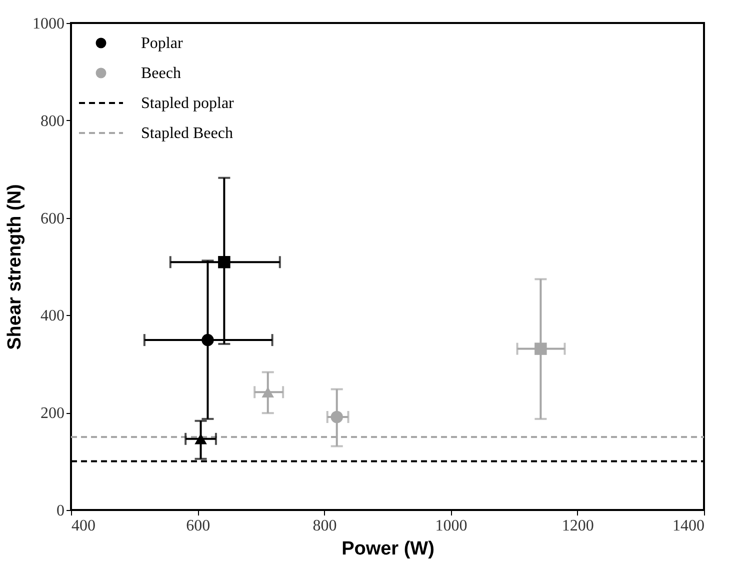  Describe the element at coordinates (52, 121) in the screenshot. I see `y-tick-label: 800` at that location.